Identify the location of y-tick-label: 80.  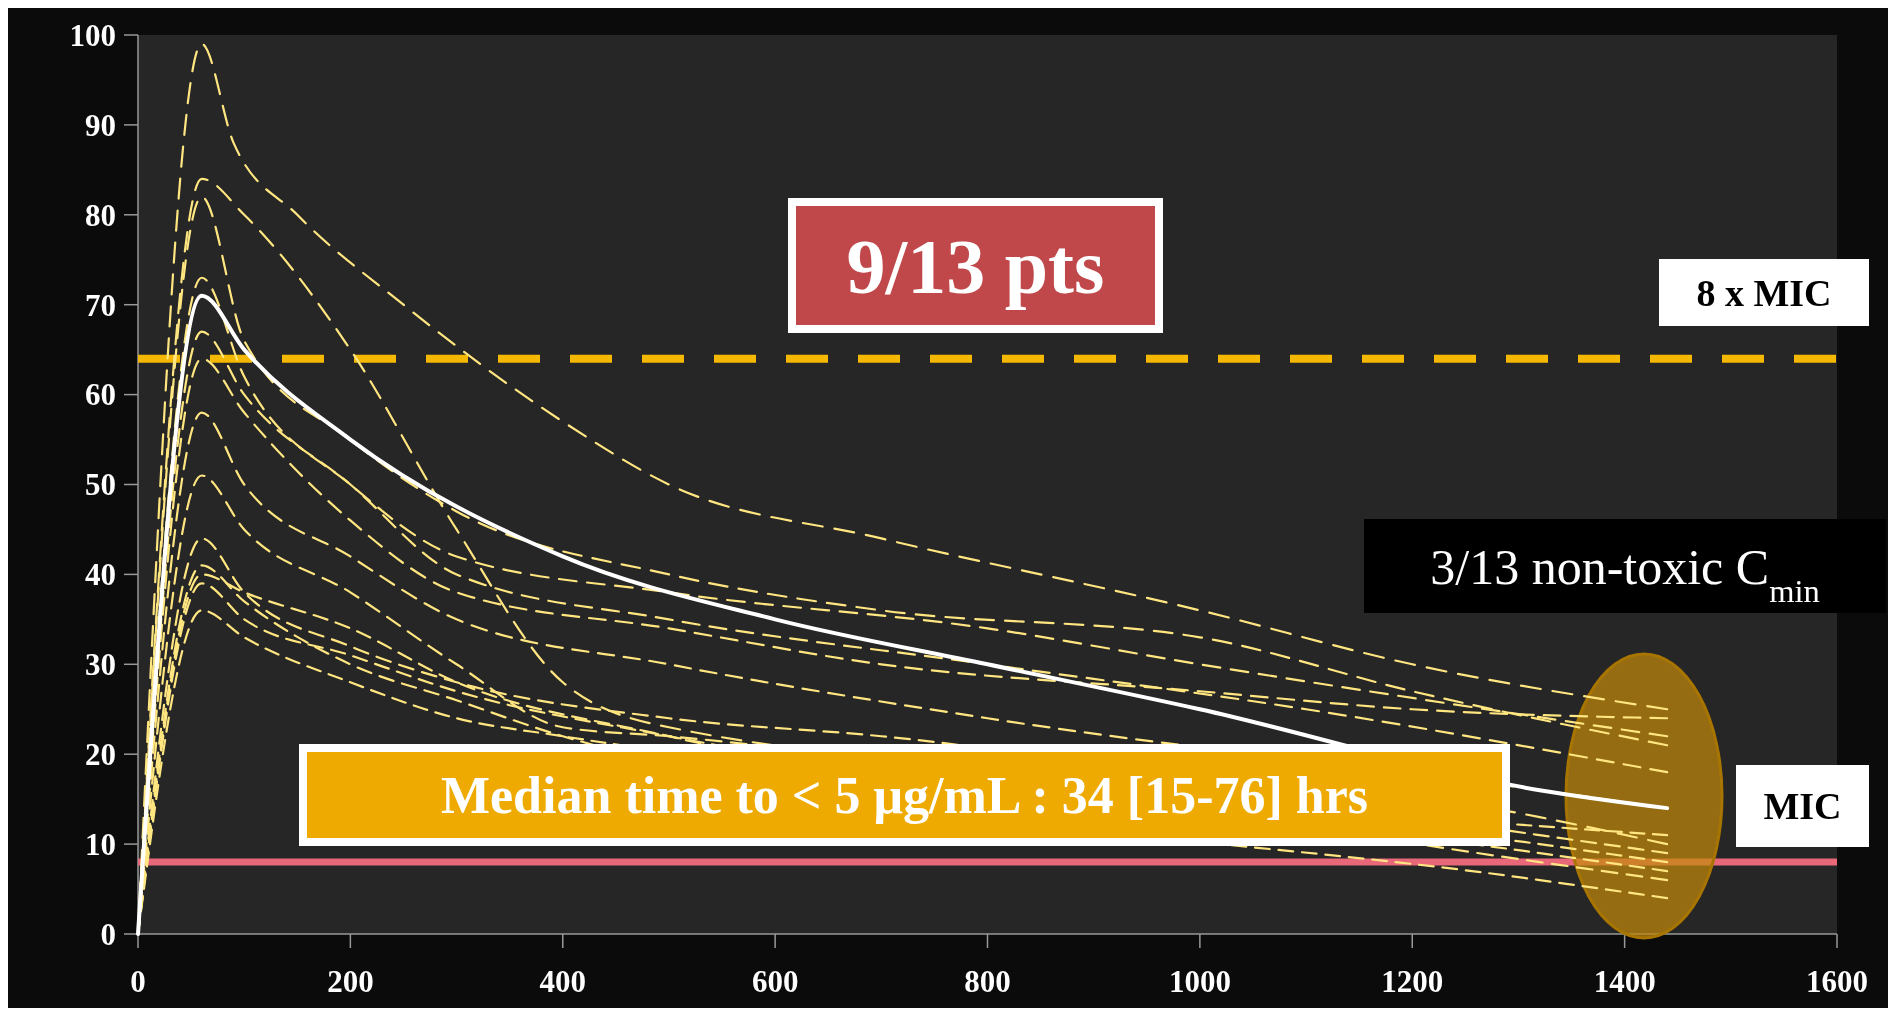
(100, 215).